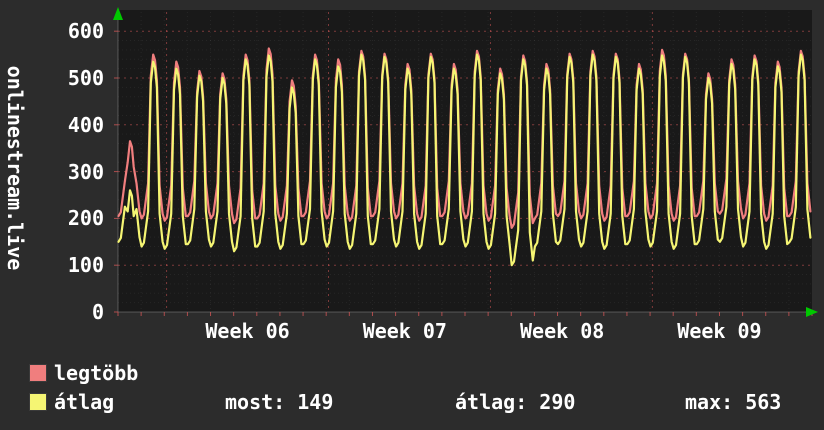  What do you see at coordinates (96, 373) in the screenshot?
I see `legend-label-legtobb: legtöbb` at bounding box center [96, 373].